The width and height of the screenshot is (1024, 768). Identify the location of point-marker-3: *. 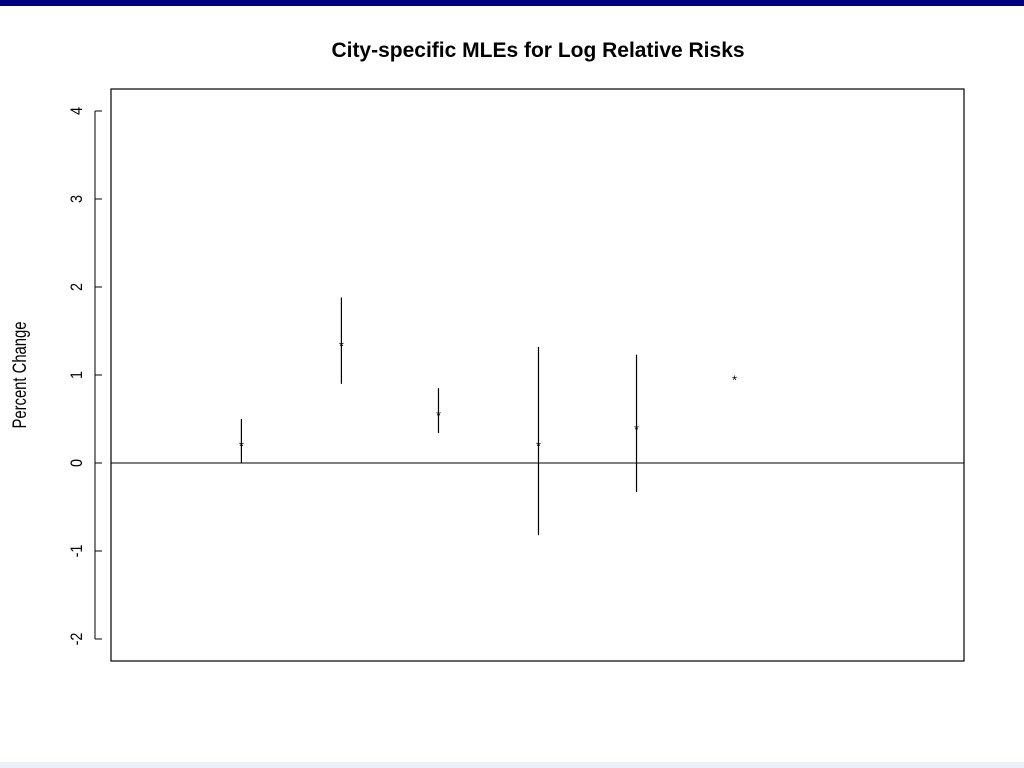
(438, 415).